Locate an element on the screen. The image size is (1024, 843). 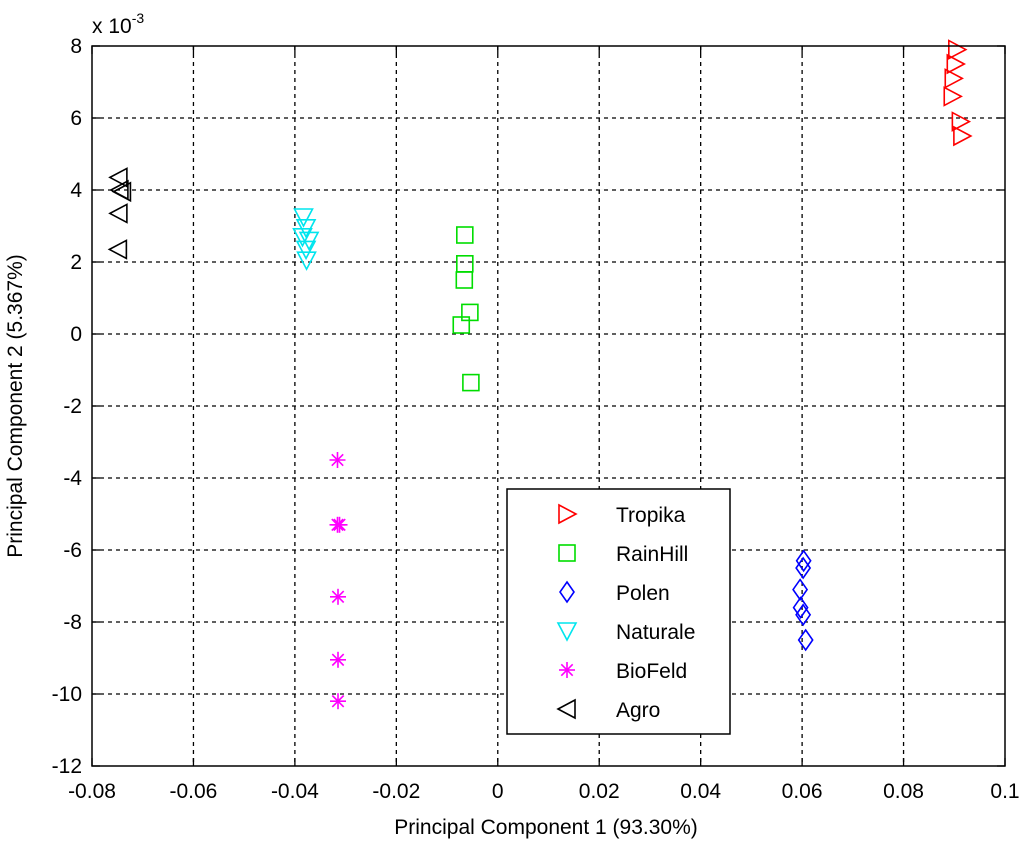
x-tick-label: -0.08 is located at coordinates (92, 791).